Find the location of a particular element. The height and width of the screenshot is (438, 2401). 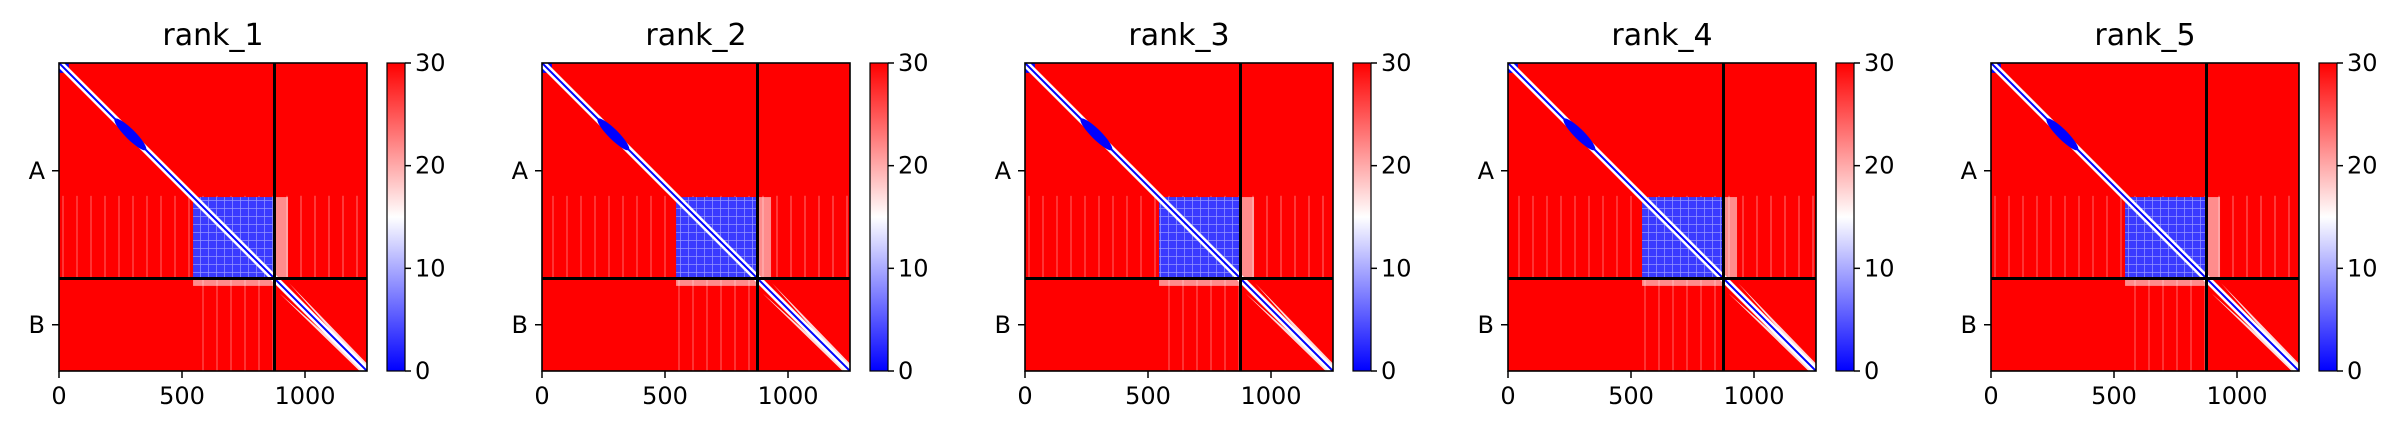

chart-title: rank_4 is located at coordinates (1661, 35).